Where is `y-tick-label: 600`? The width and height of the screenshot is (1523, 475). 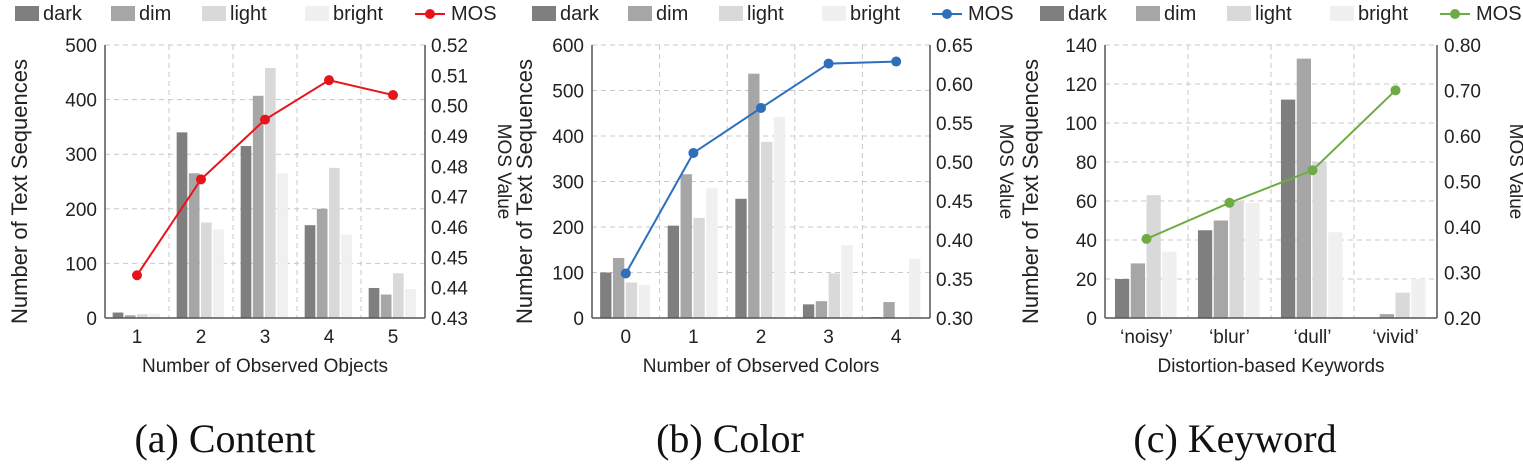
y-tick-label: 600 is located at coordinates (568, 46).